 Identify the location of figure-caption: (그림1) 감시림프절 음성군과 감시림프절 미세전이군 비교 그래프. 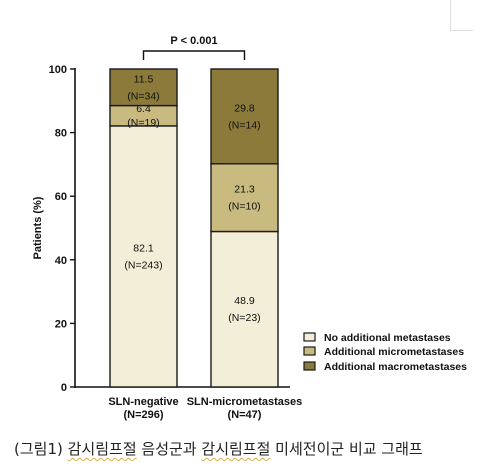
(218, 448).